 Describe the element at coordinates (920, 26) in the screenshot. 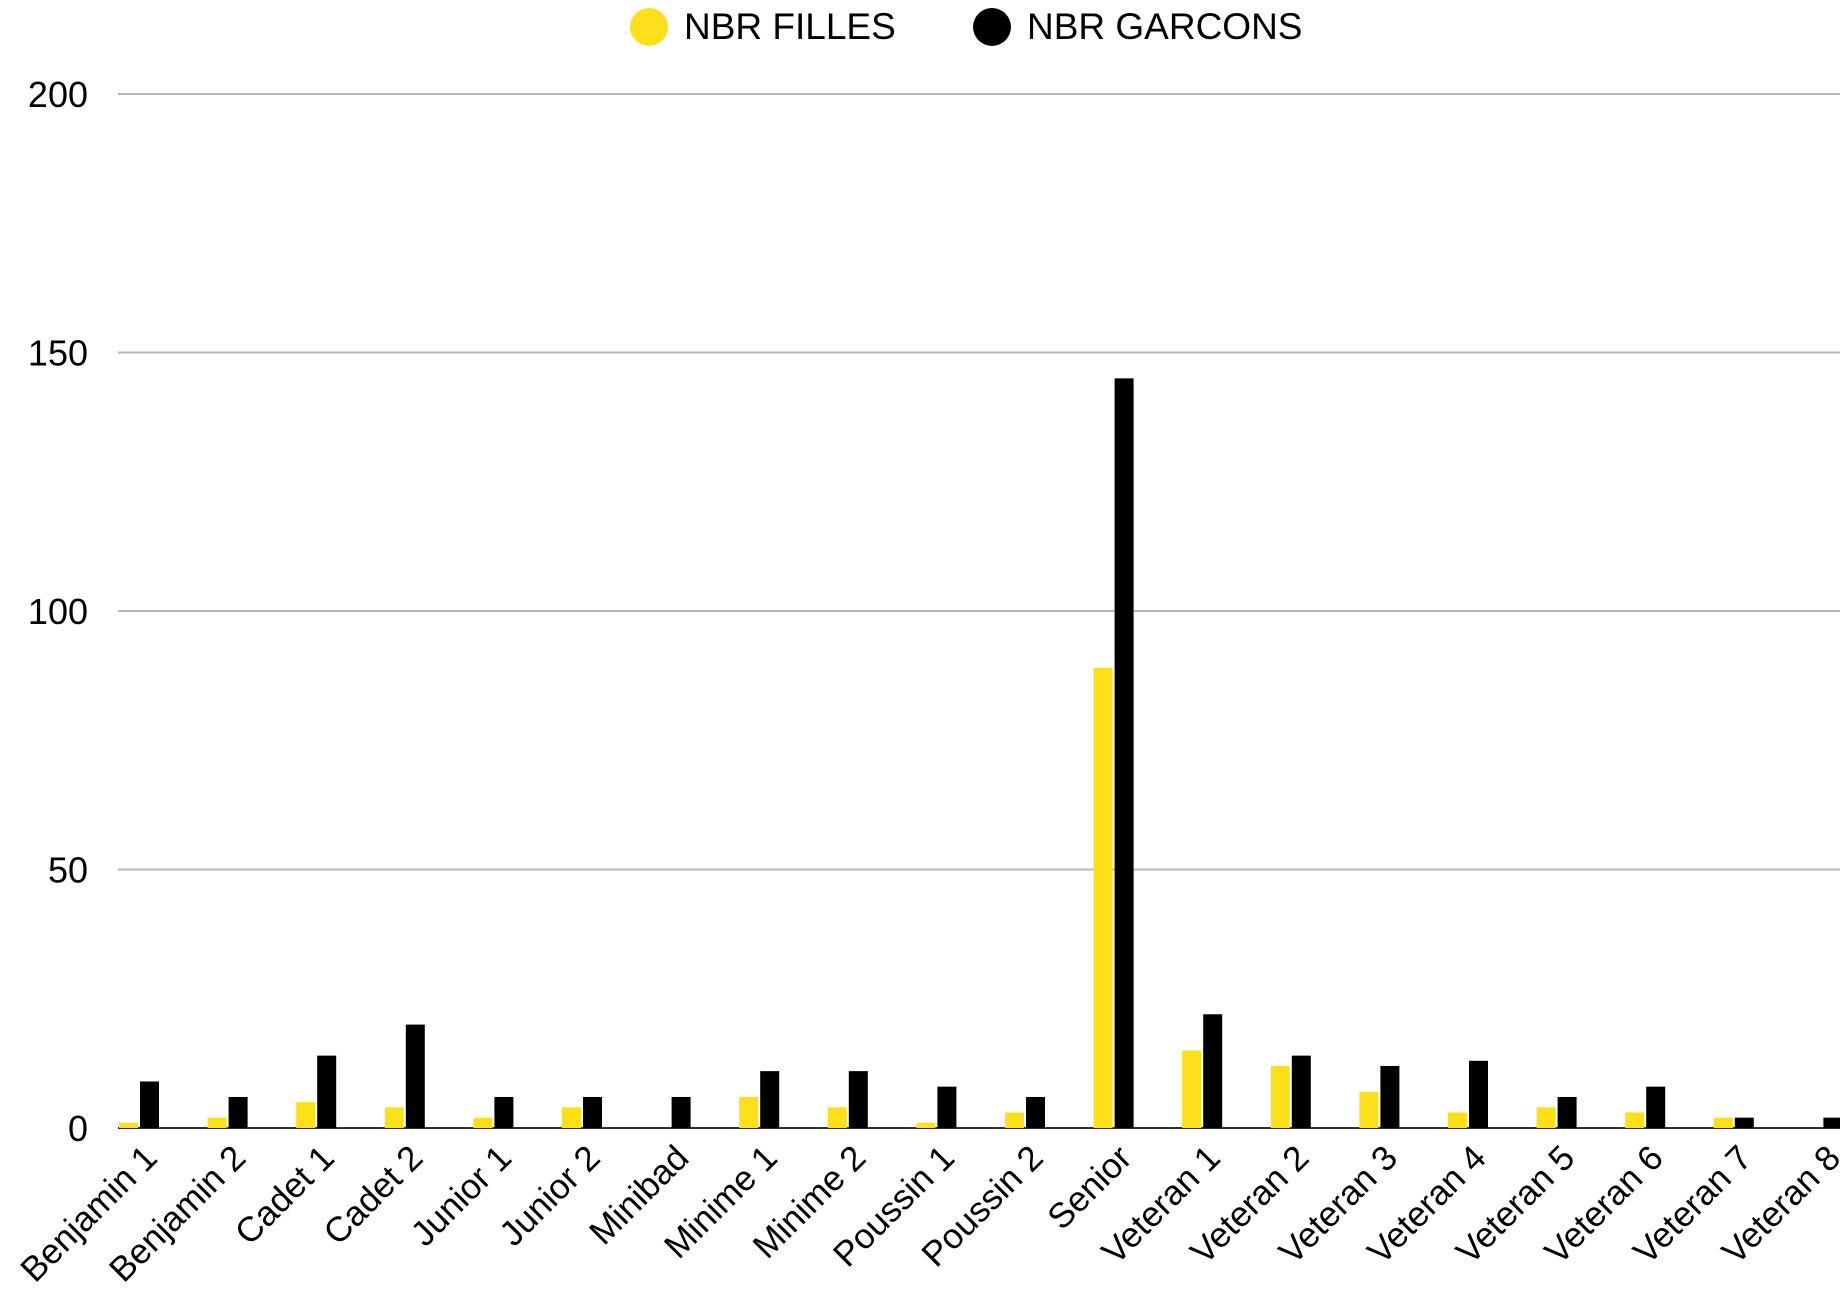

I see `legend: NBR FILLES NBR GARCONS` at that location.